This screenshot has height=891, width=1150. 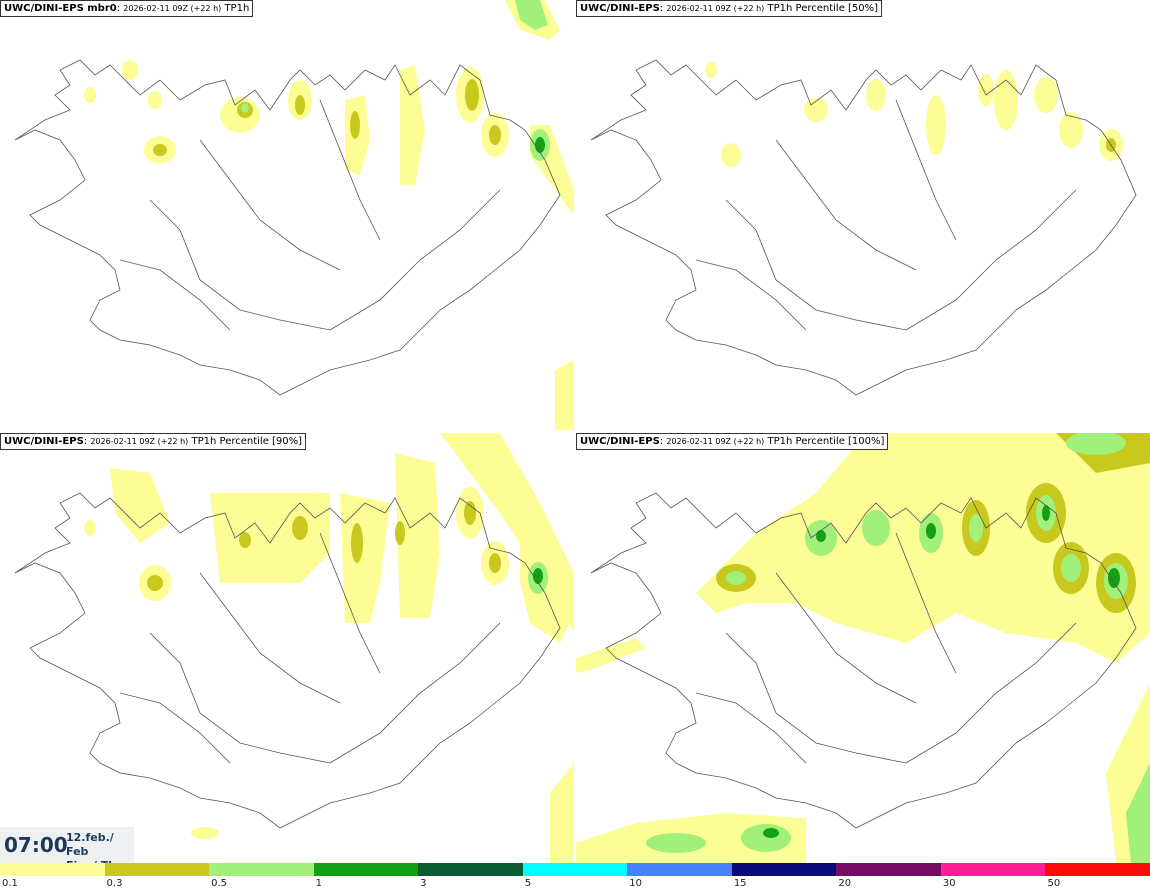 What do you see at coordinates (114, 883) in the screenshot?
I see `colorbar-tick-label: 0.3` at bounding box center [114, 883].